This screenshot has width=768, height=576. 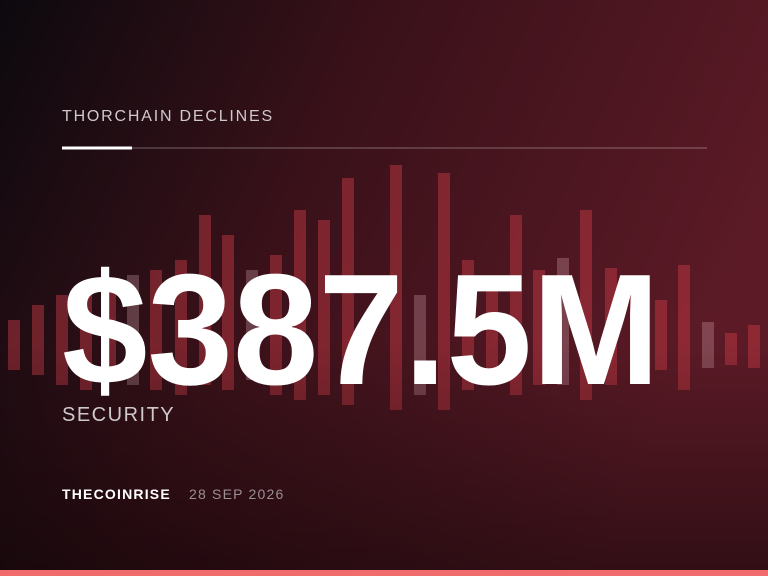 I want to click on kicker: THORCHAIN DECLINES, so click(x=168, y=116).